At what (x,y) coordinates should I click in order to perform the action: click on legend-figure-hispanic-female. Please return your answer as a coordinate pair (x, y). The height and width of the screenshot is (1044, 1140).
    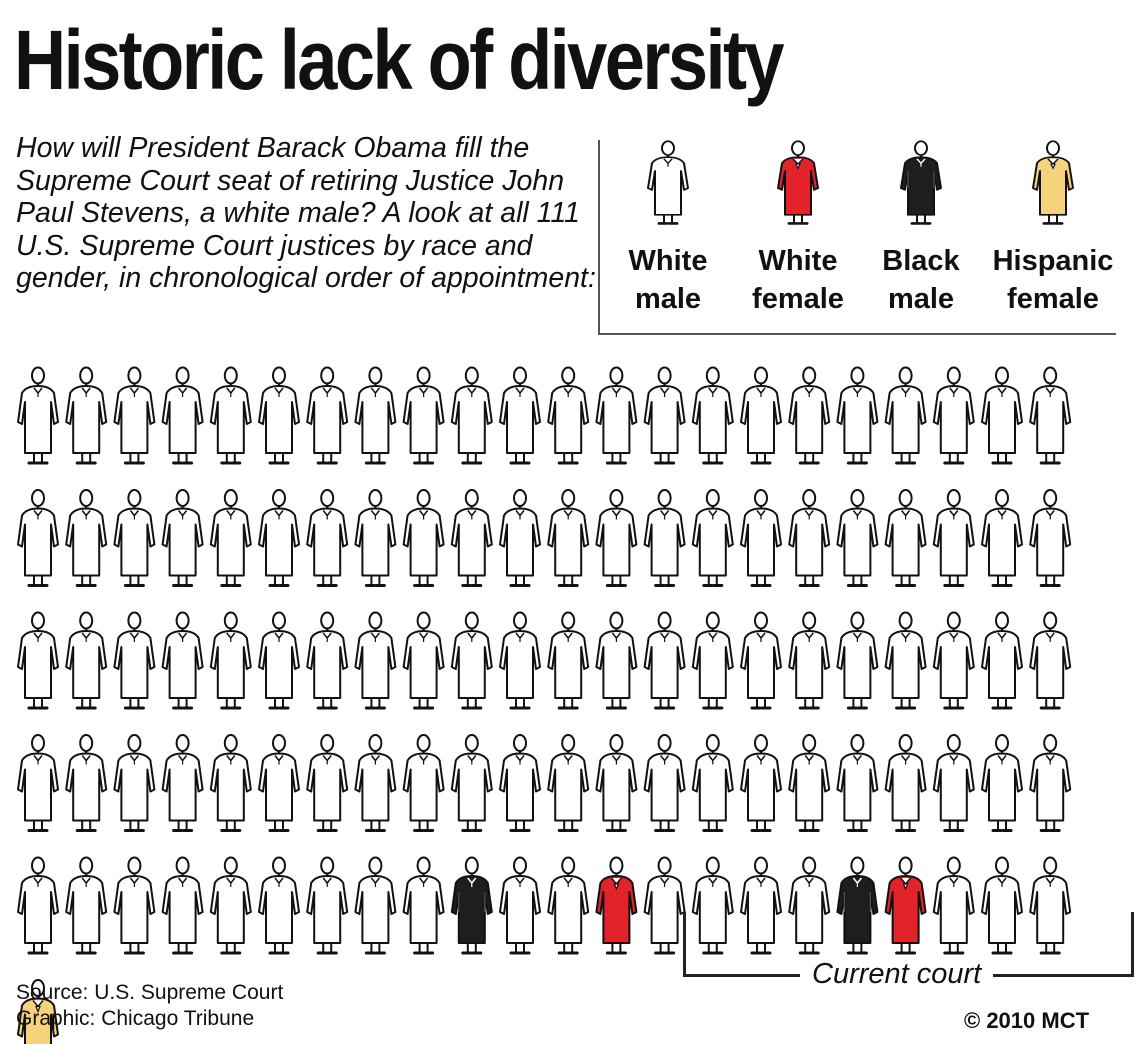
    Looking at the image, I should click on (1053, 182).